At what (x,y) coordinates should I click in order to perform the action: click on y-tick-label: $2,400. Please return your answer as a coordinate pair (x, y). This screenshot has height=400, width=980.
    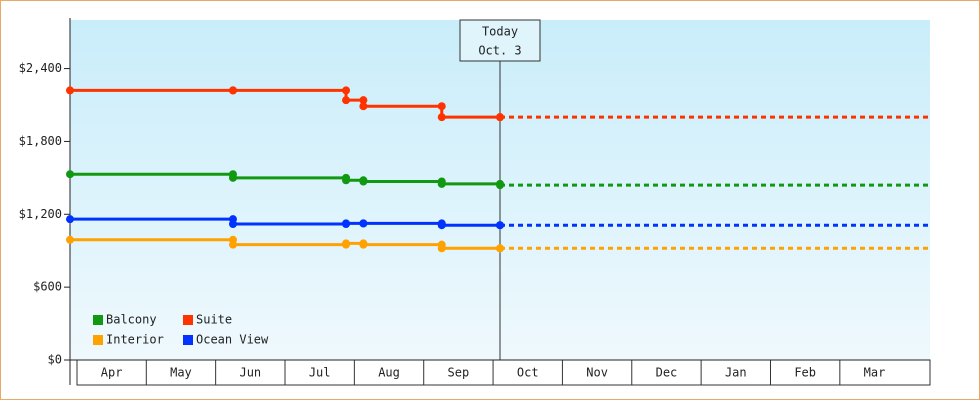
    Looking at the image, I should click on (40, 68).